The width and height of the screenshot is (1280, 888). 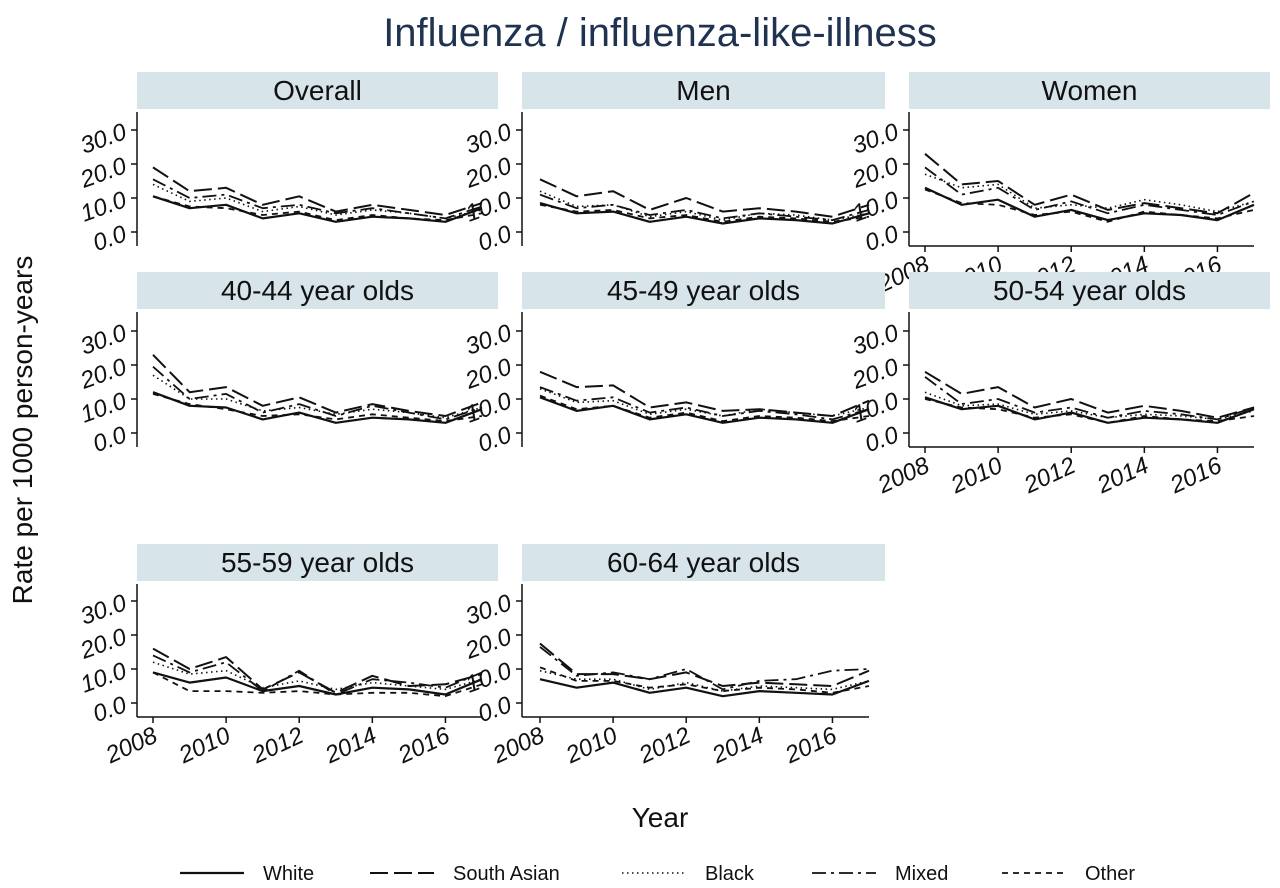 I want to click on panel-title: 60-64 year olds, so click(x=703, y=562).